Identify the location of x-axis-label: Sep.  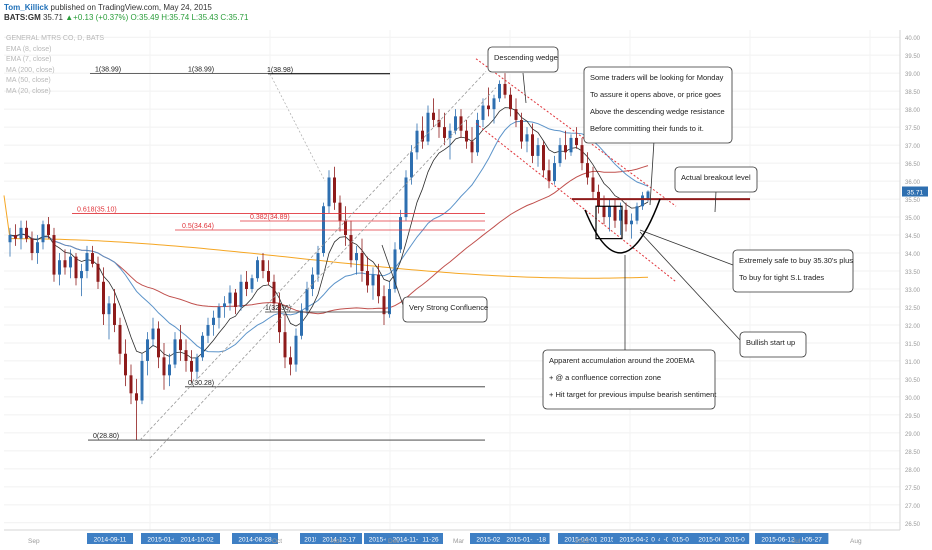
(34, 541).